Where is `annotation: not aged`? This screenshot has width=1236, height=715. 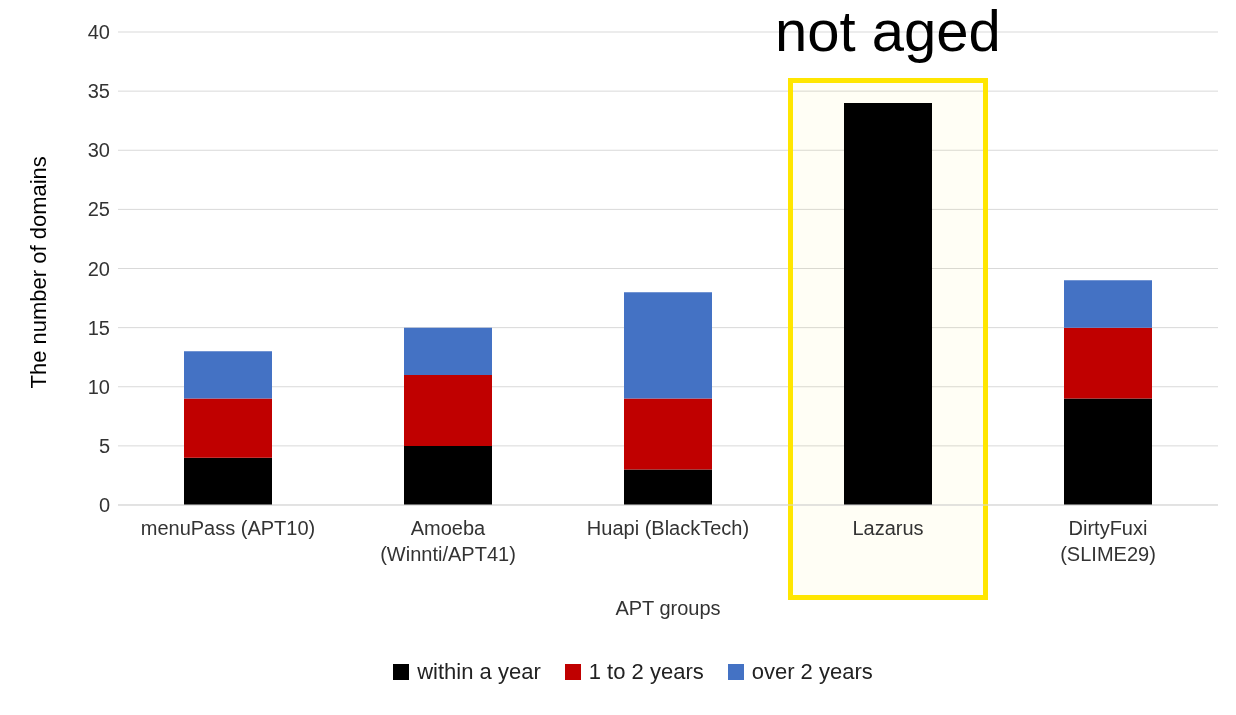
annotation: not aged is located at coordinates (888, 32).